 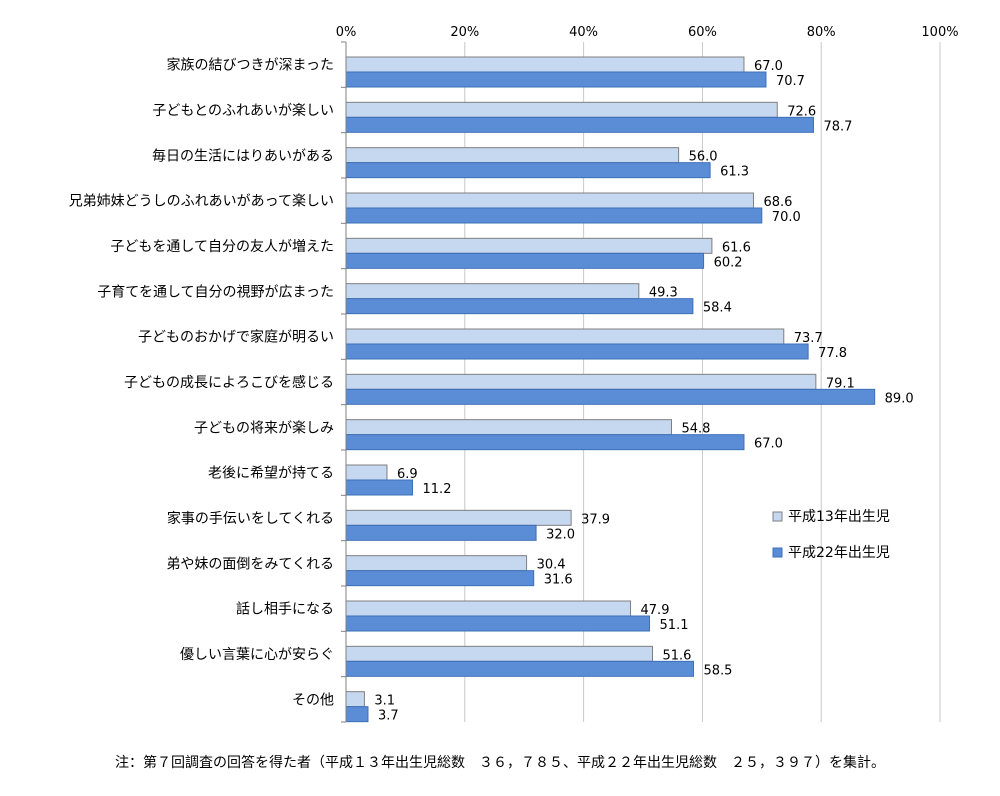 I want to click on data-label: 51.6, so click(x=677, y=655).